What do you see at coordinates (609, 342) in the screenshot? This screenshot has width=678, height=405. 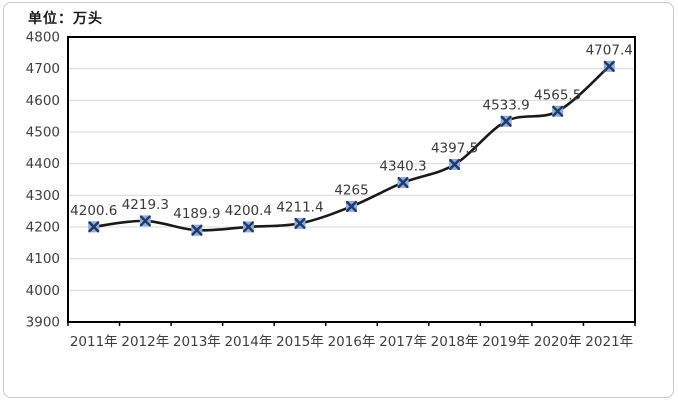 I see `x-tick-label: 2021年` at bounding box center [609, 342].